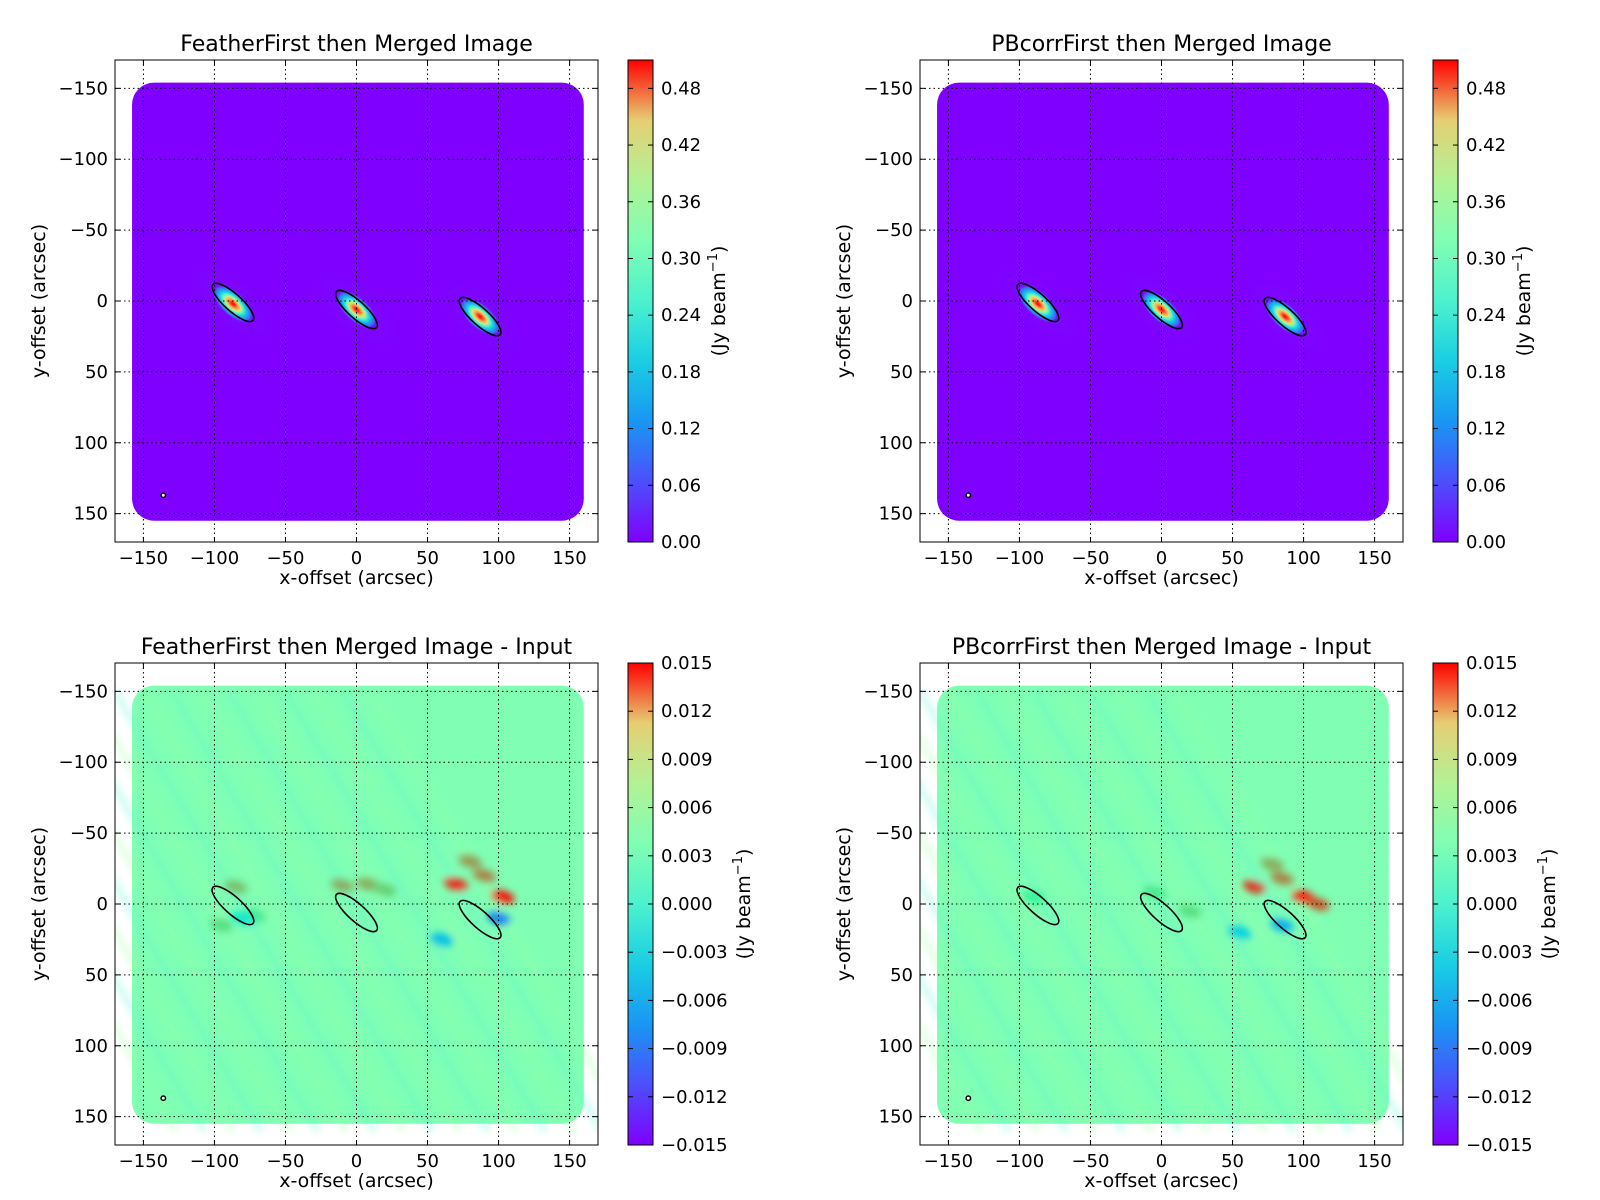  What do you see at coordinates (694, 1000) in the screenshot?
I see `colorbar-tick-label: −0.006` at bounding box center [694, 1000].